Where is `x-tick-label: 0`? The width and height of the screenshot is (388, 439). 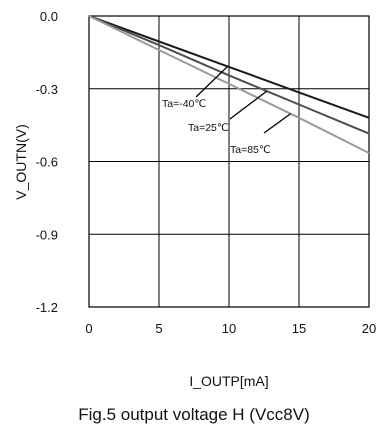
x-tick-label: 0 is located at coordinates (88, 328).